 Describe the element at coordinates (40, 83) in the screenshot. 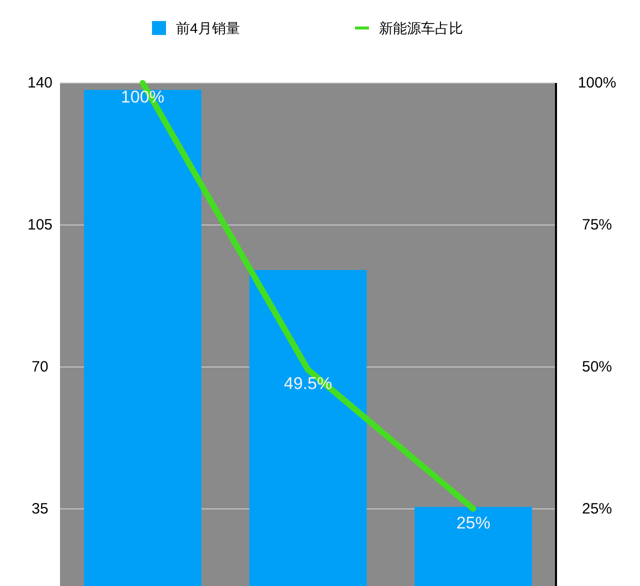

I see `y-tick-label: 140` at that location.